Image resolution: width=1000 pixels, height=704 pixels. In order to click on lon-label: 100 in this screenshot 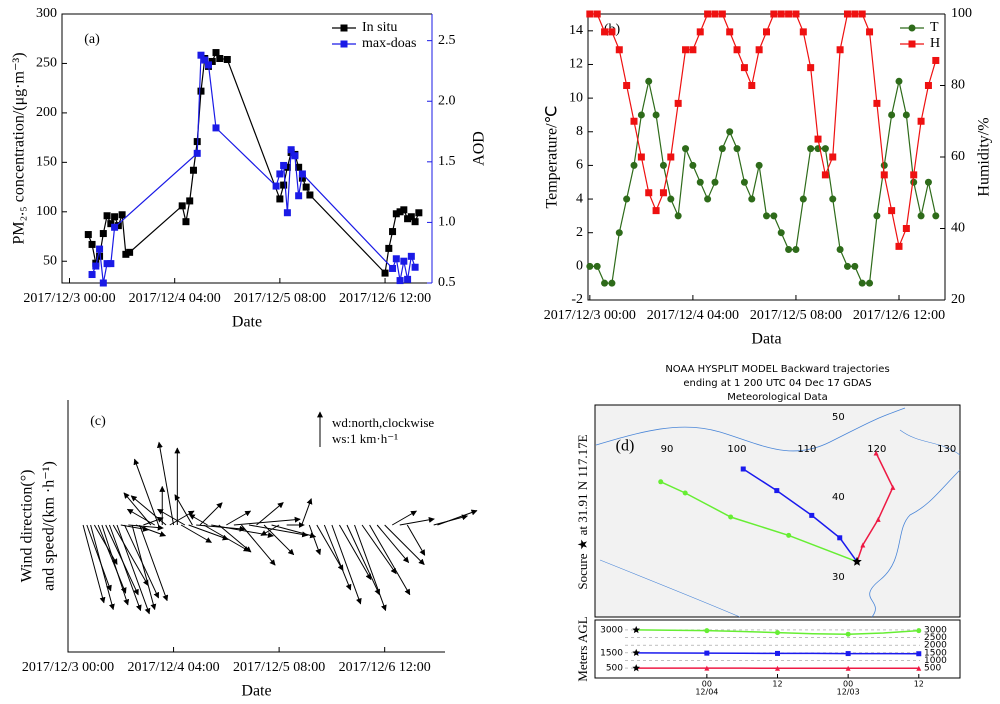, I will do `click(736, 449)`.